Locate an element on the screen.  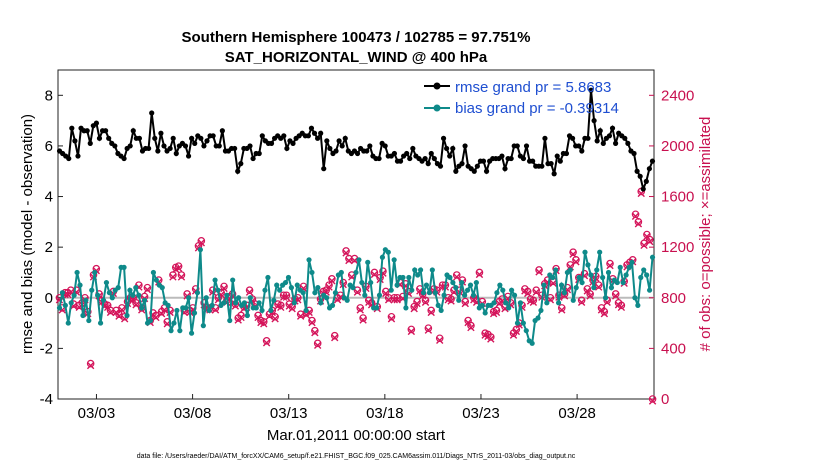
y-right-tick-label: 400 is located at coordinates (673, 348).